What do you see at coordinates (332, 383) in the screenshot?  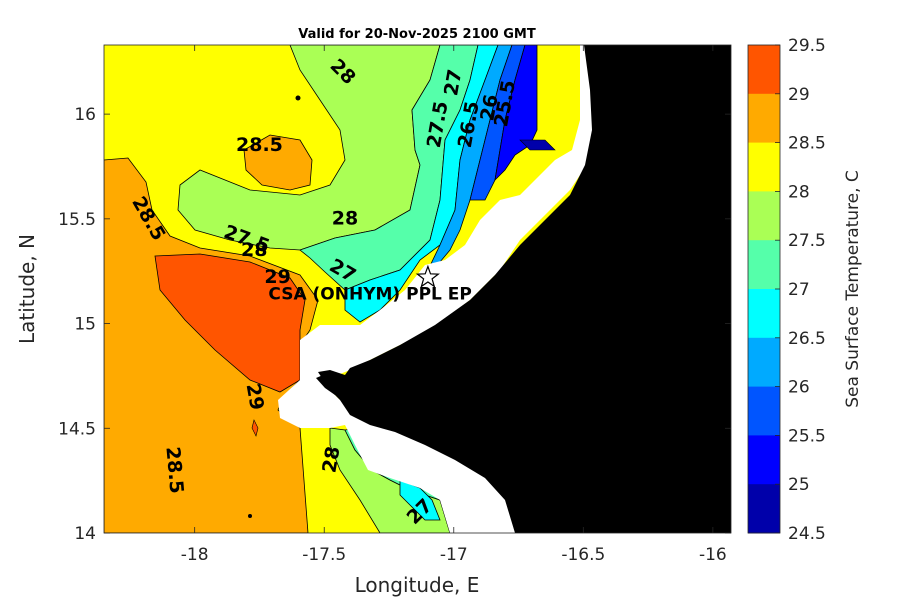 I see `islet` at bounding box center [332, 383].